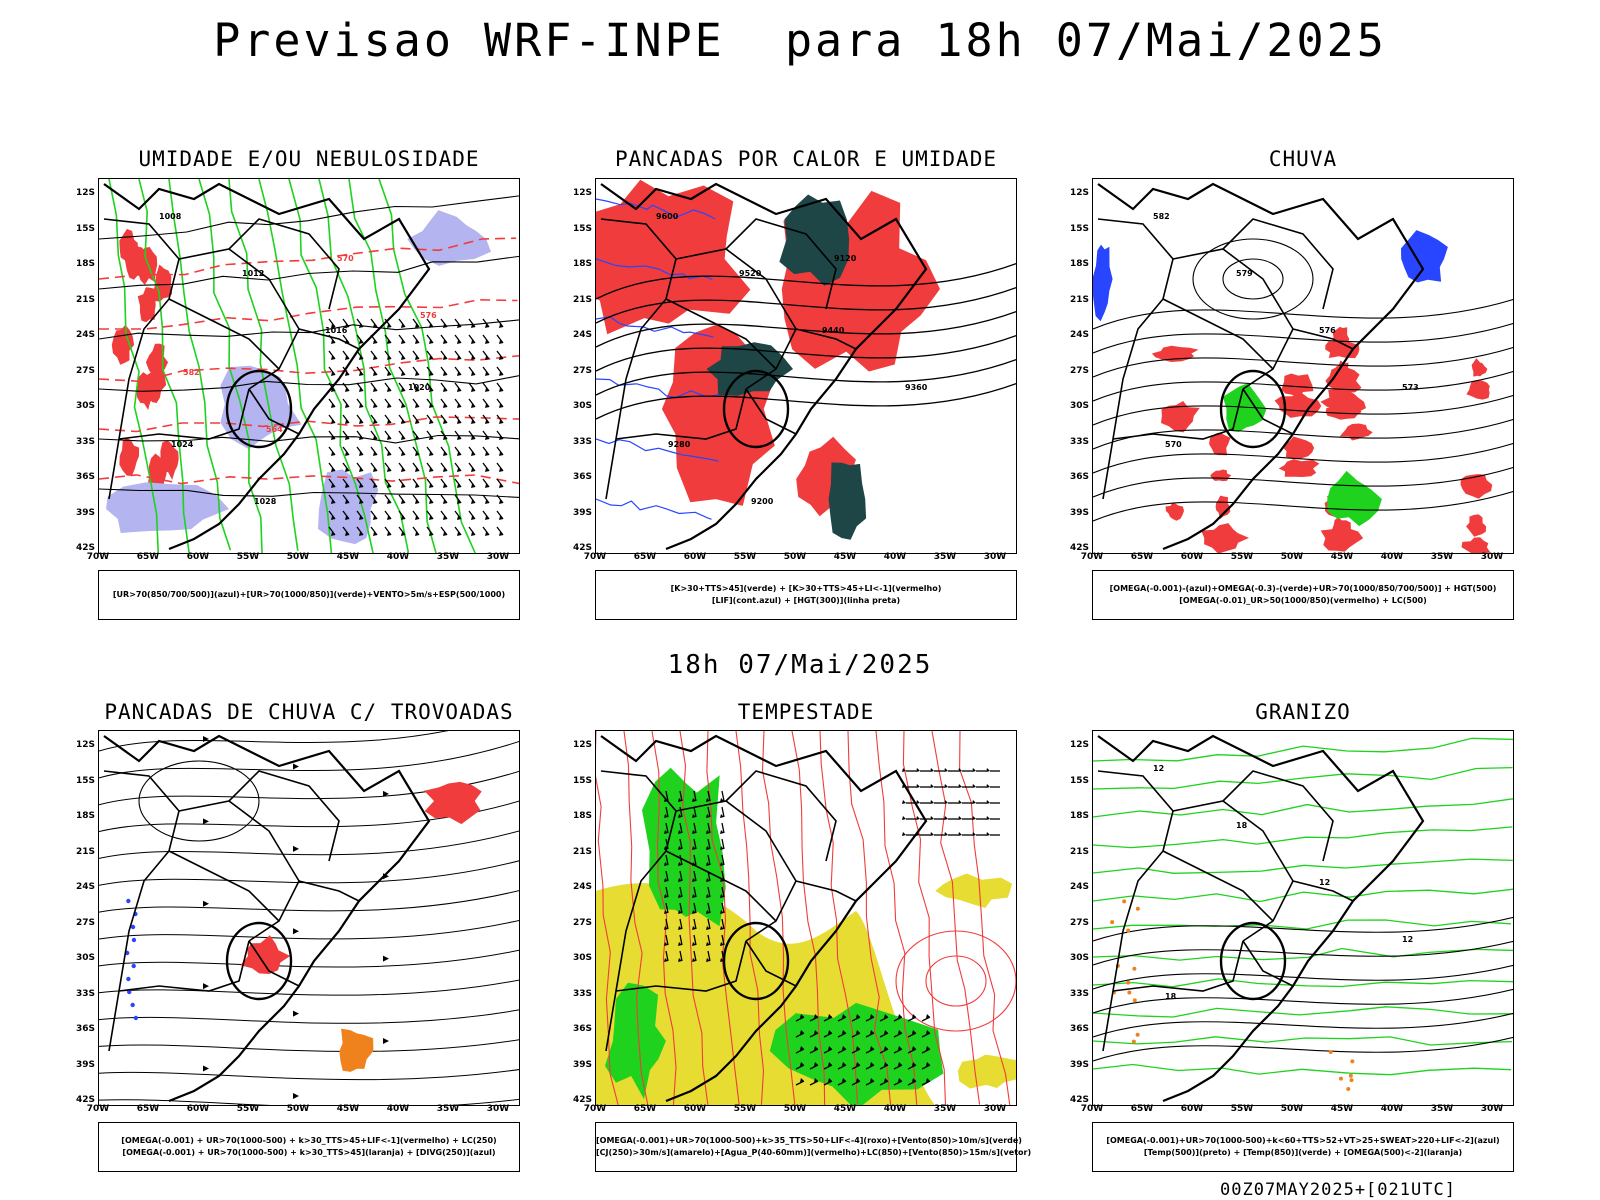  What do you see at coordinates (800, 40) in the screenshot?
I see `main-title: Previsao WRF-INPE para 18h 07/Mai/2025` at bounding box center [800, 40].